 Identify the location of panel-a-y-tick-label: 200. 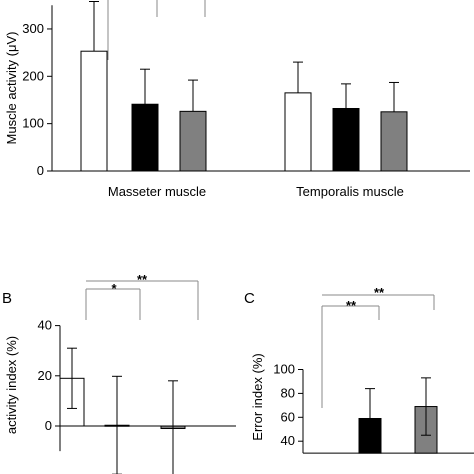
(33, 75).